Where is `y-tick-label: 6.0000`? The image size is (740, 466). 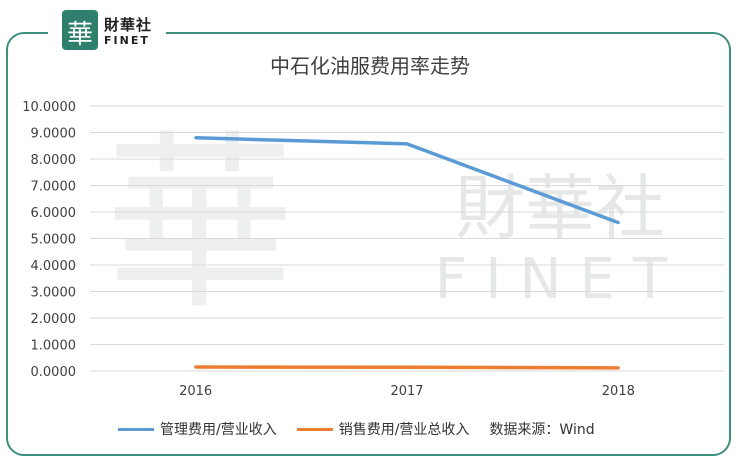
y-tick-label: 6.0000 is located at coordinates (54, 213).